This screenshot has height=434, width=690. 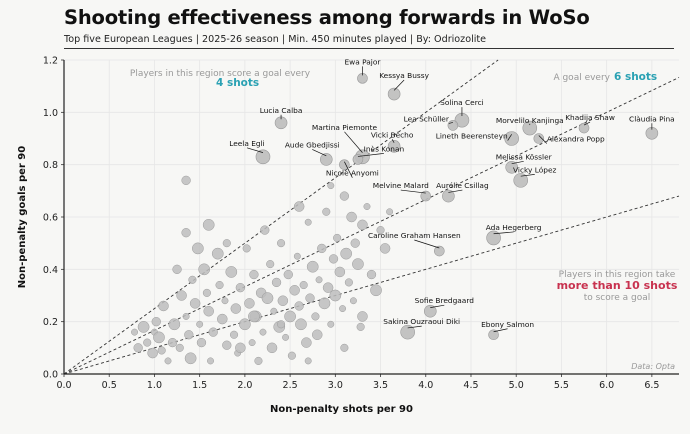 What do you see at coordinates (290, 385) in the screenshot?
I see `x-tick-label: 2.5` at bounding box center [290, 385].